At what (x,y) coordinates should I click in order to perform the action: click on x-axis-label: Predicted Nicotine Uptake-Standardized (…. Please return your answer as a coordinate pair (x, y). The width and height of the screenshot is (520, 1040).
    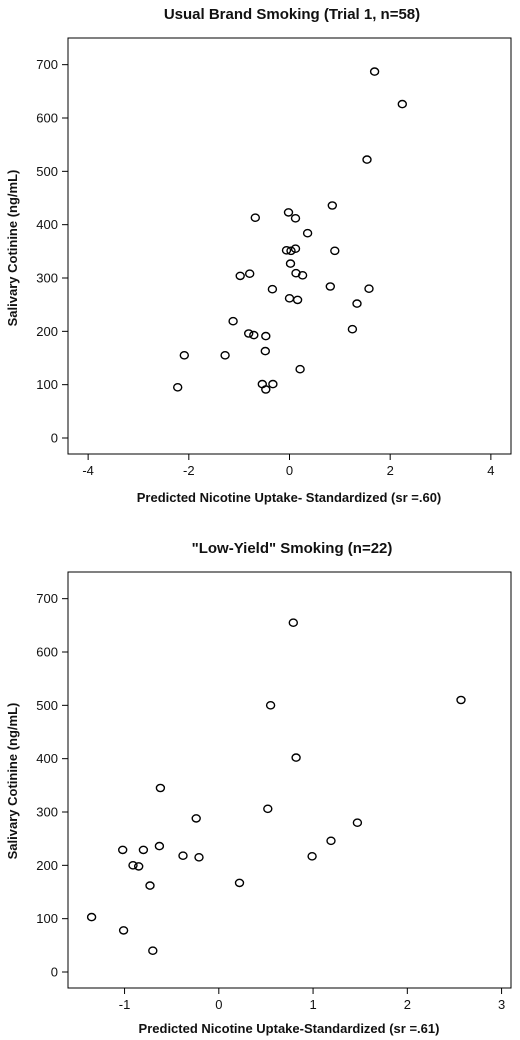
    Looking at the image, I should click on (289, 1028).